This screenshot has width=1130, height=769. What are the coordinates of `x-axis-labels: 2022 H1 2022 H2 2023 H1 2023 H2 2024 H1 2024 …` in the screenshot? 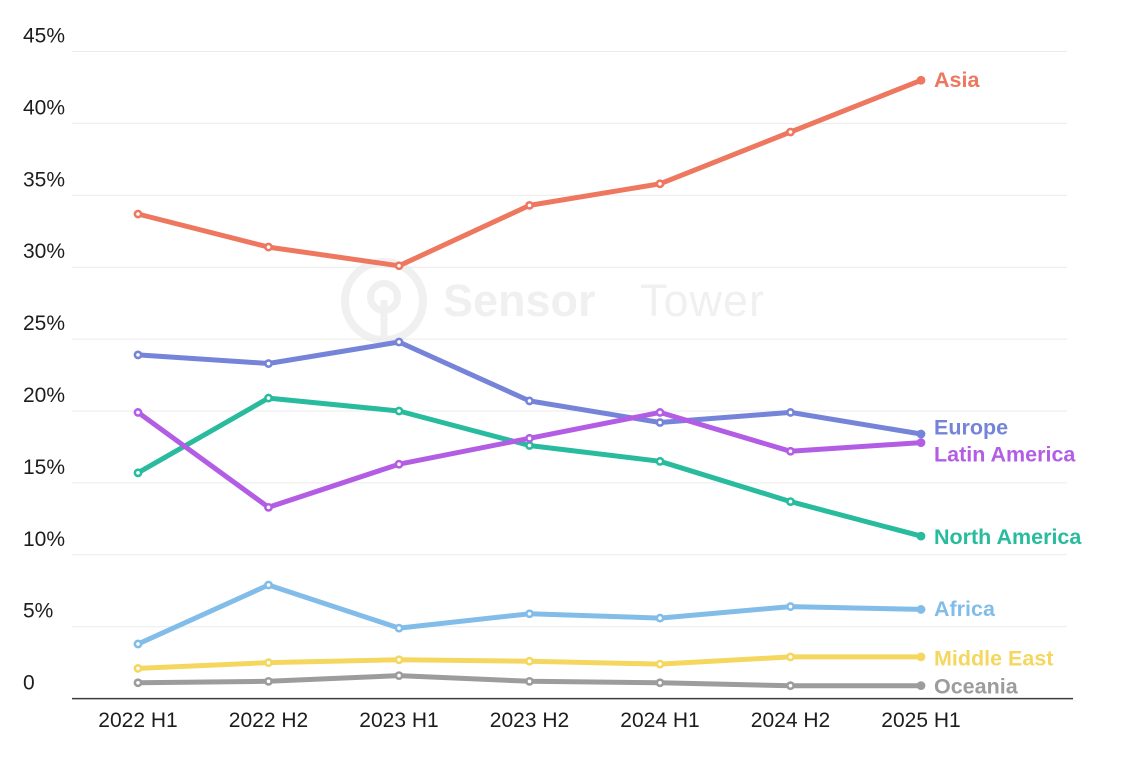 It's located at (529, 720).